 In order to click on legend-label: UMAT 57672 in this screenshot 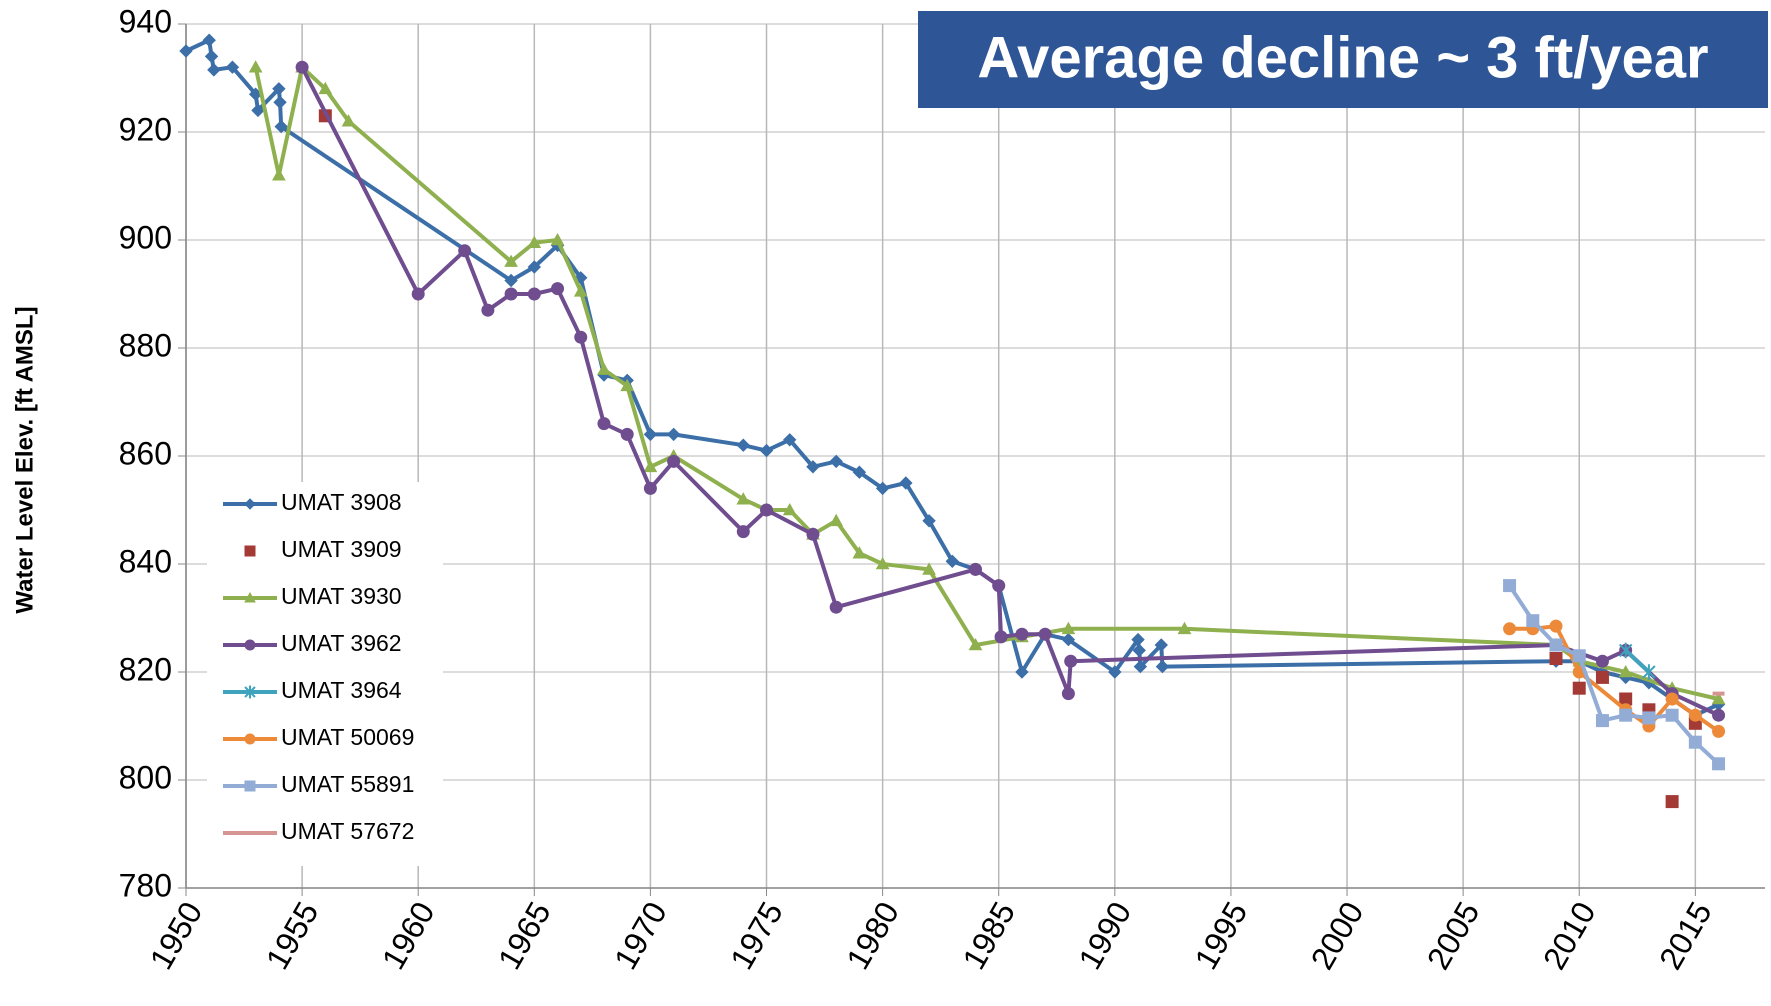, I will do `click(347, 831)`.